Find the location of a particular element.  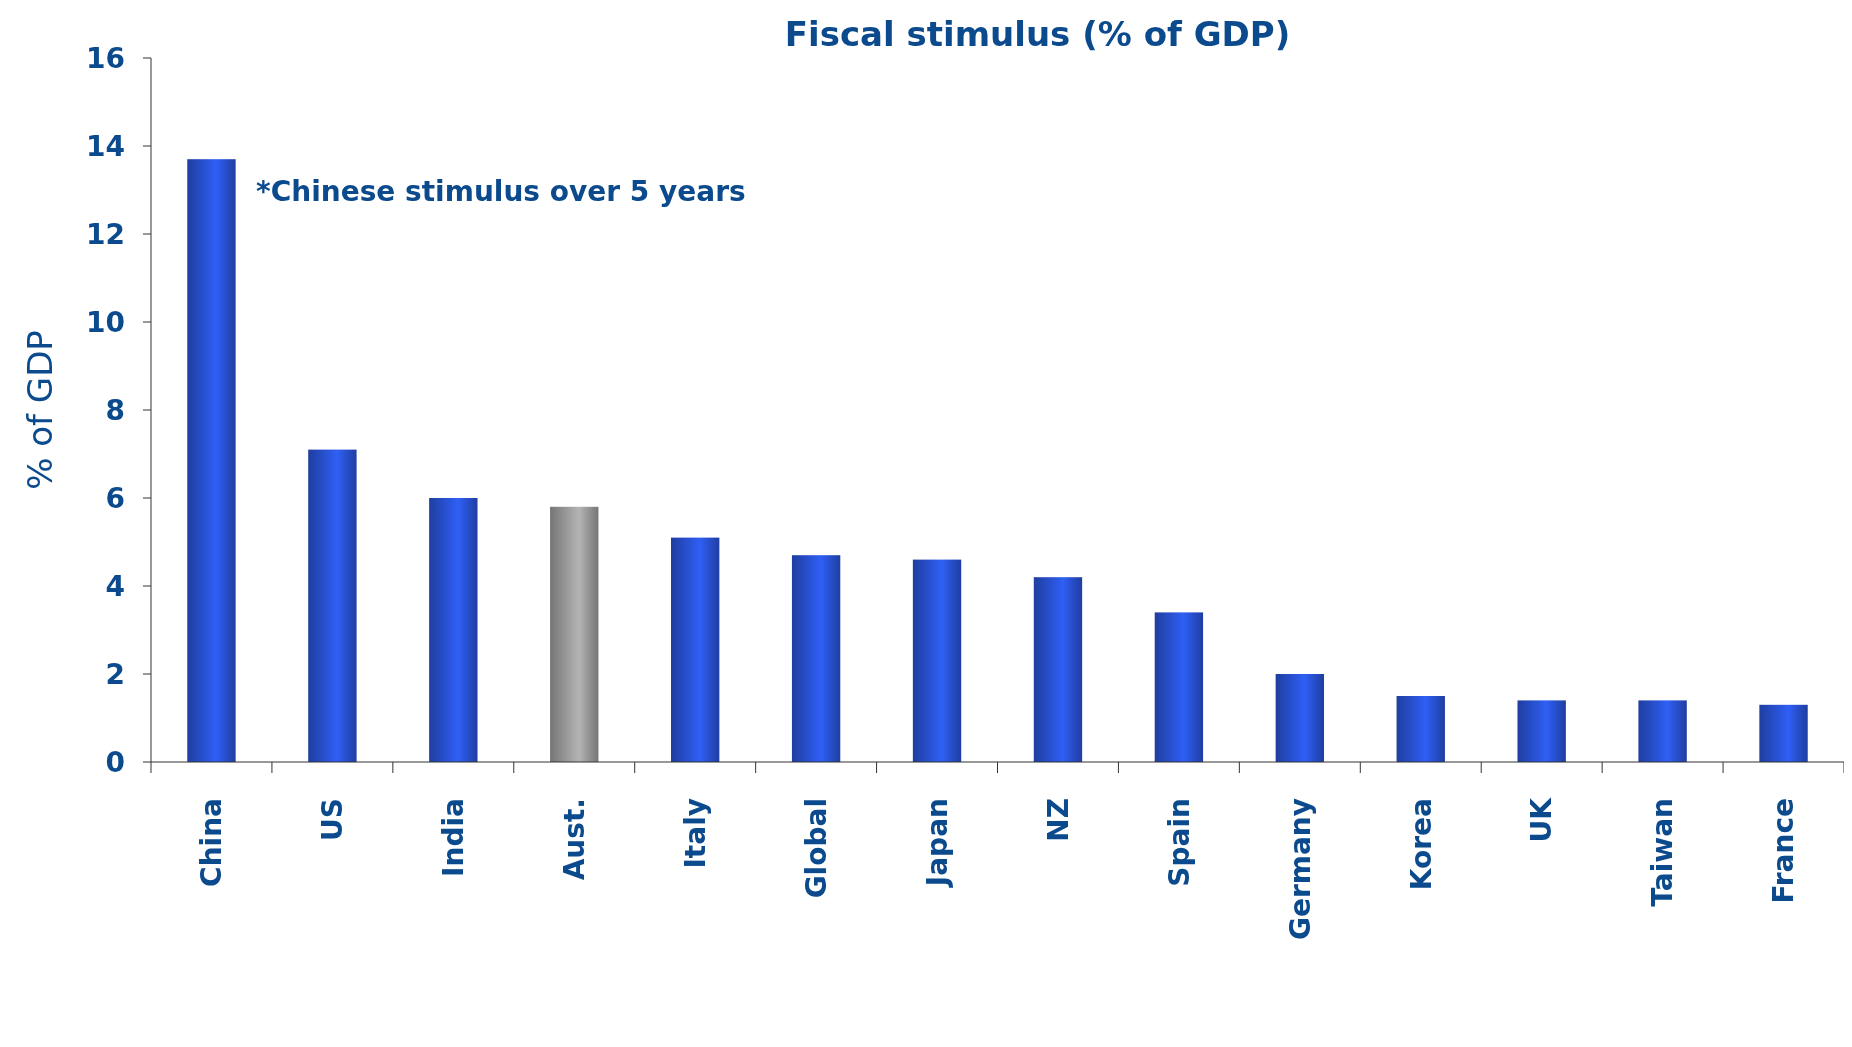

y-tick-label: 0 is located at coordinates (115, 762).